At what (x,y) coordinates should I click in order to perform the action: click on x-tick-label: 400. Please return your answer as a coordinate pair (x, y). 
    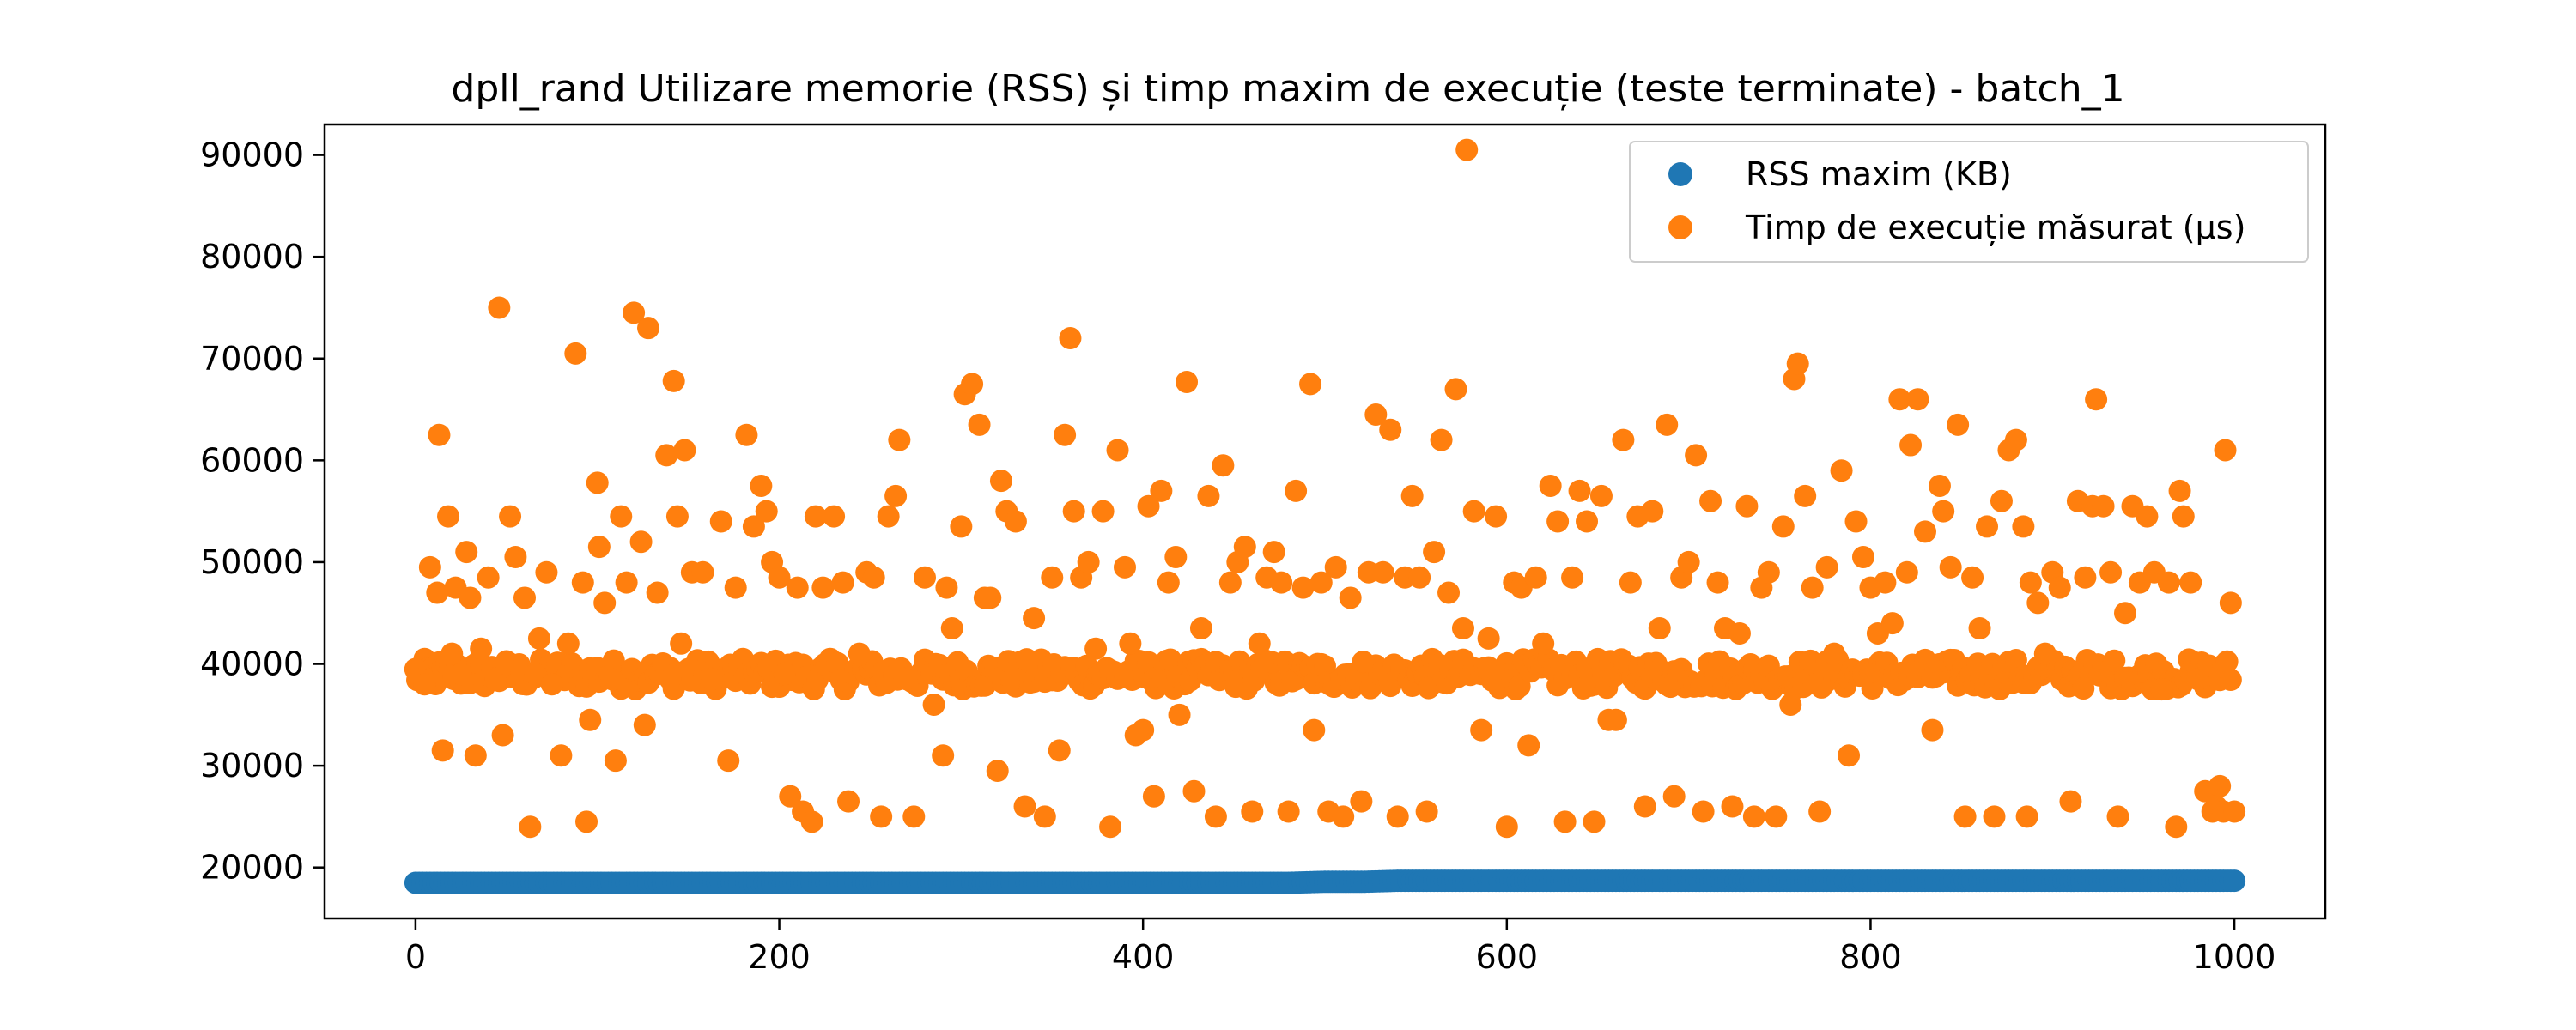
    Looking at the image, I should click on (1144, 957).